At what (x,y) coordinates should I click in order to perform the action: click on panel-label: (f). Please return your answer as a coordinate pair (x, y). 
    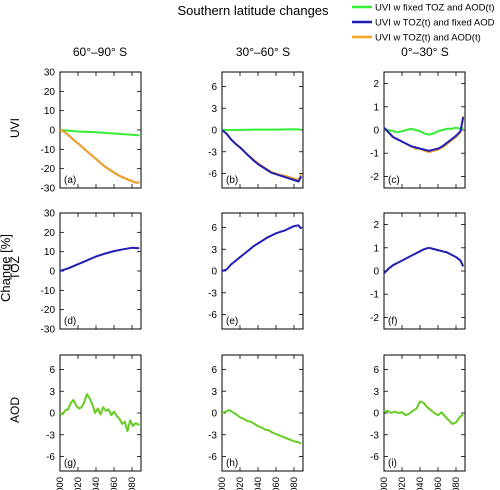
    Looking at the image, I should click on (392, 321).